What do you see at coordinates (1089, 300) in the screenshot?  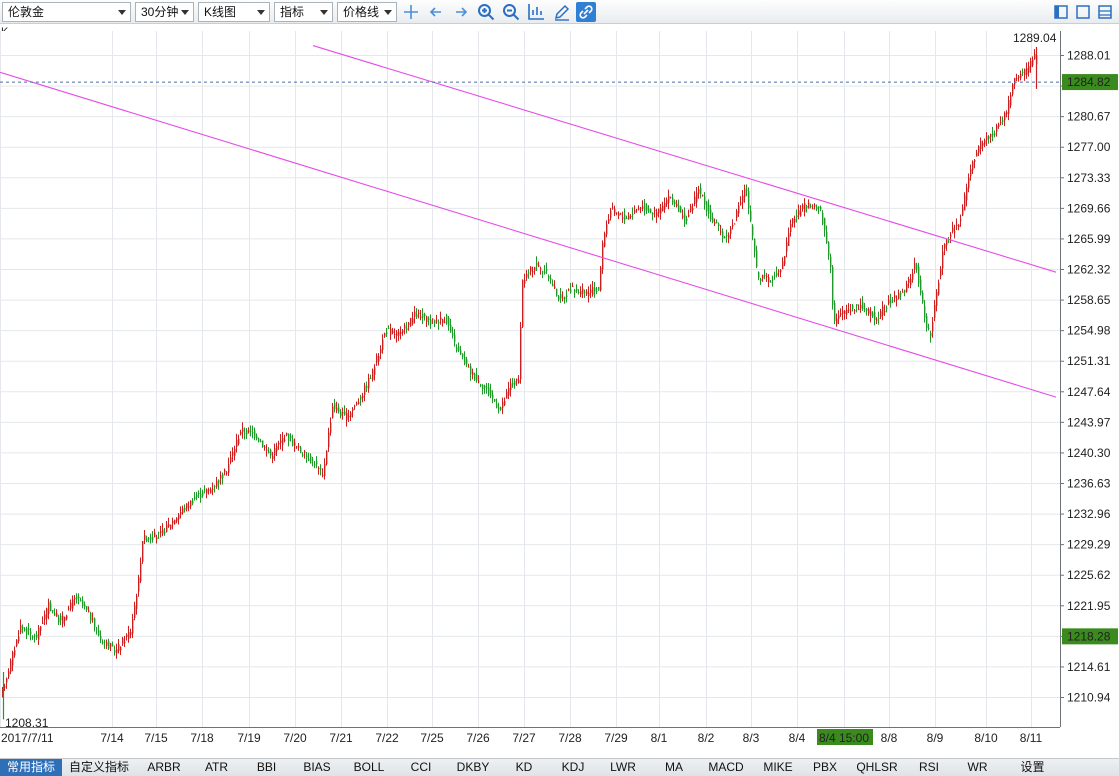 I see `y-tick-label: 1258.65` at bounding box center [1089, 300].